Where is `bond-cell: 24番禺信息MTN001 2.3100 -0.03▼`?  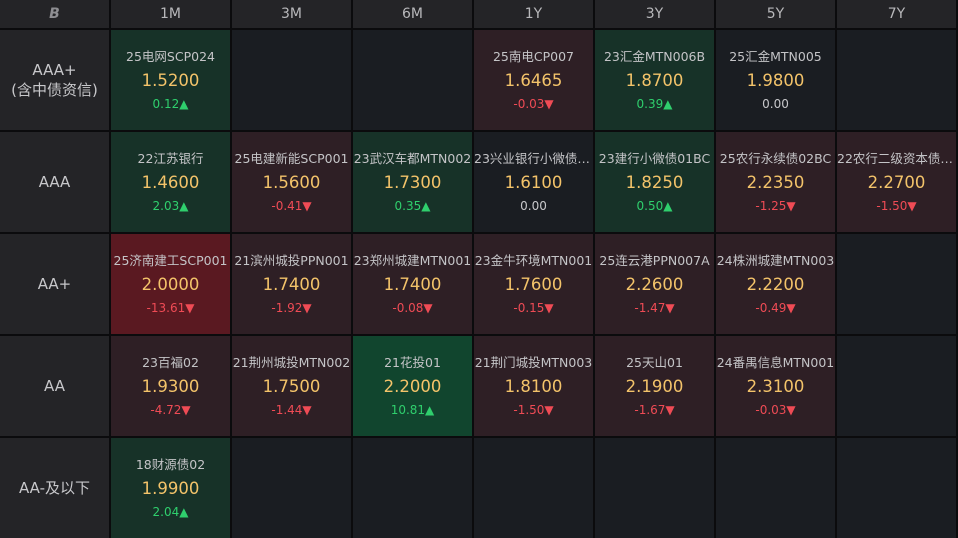
bond-cell: 24番禺信息MTN001 2.3100 -0.03▼ is located at coordinates (775, 386).